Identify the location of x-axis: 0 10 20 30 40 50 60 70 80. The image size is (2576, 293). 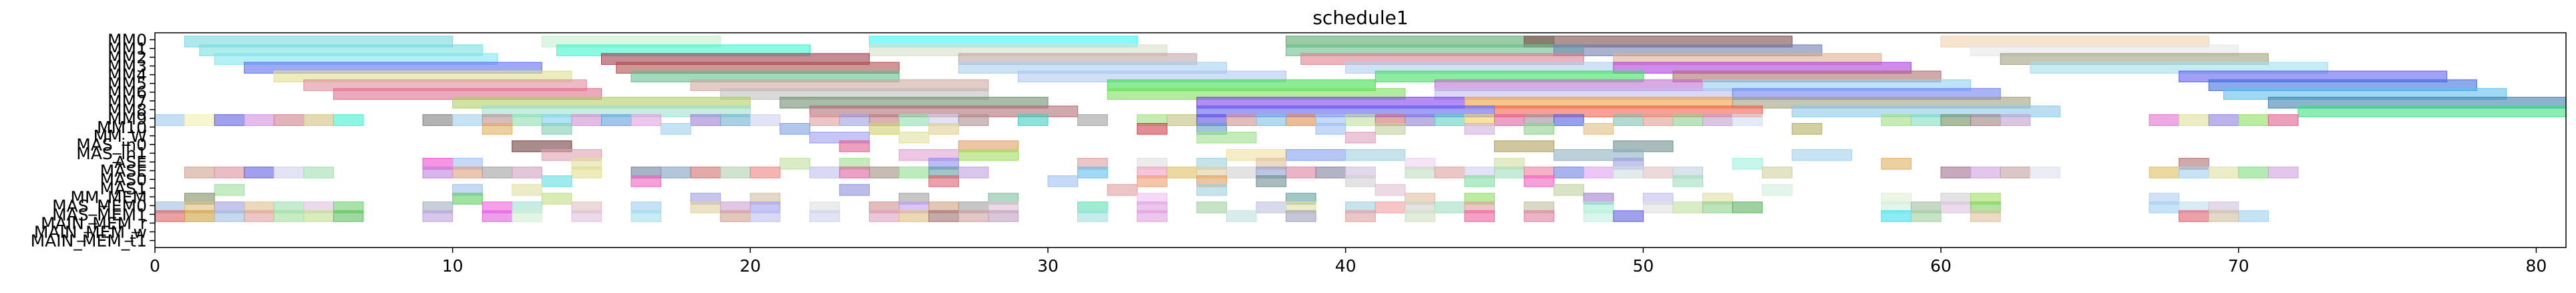
(1348, 262).